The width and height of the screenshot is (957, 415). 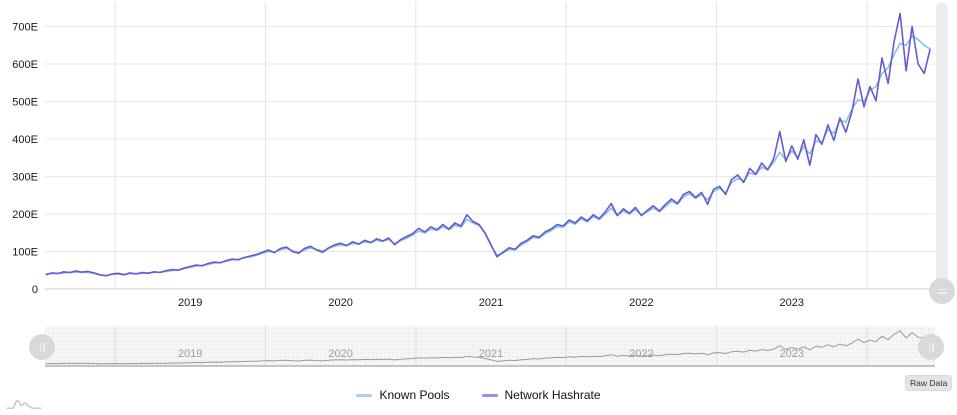 What do you see at coordinates (929, 383) in the screenshot?
I see `raw-data-button: Raw Data` at bounding box center [929, 383].